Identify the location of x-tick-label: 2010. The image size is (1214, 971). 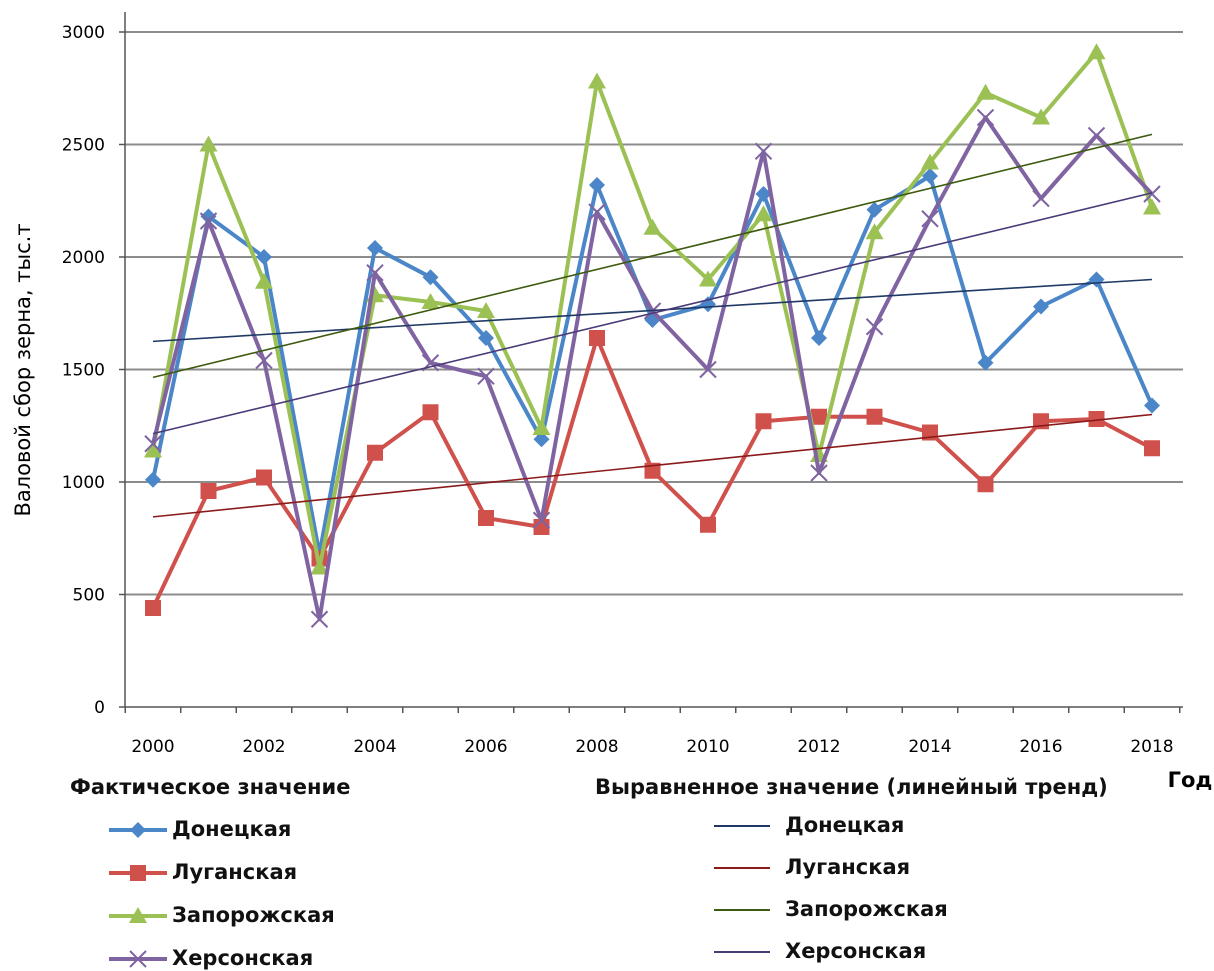
(707, 747).